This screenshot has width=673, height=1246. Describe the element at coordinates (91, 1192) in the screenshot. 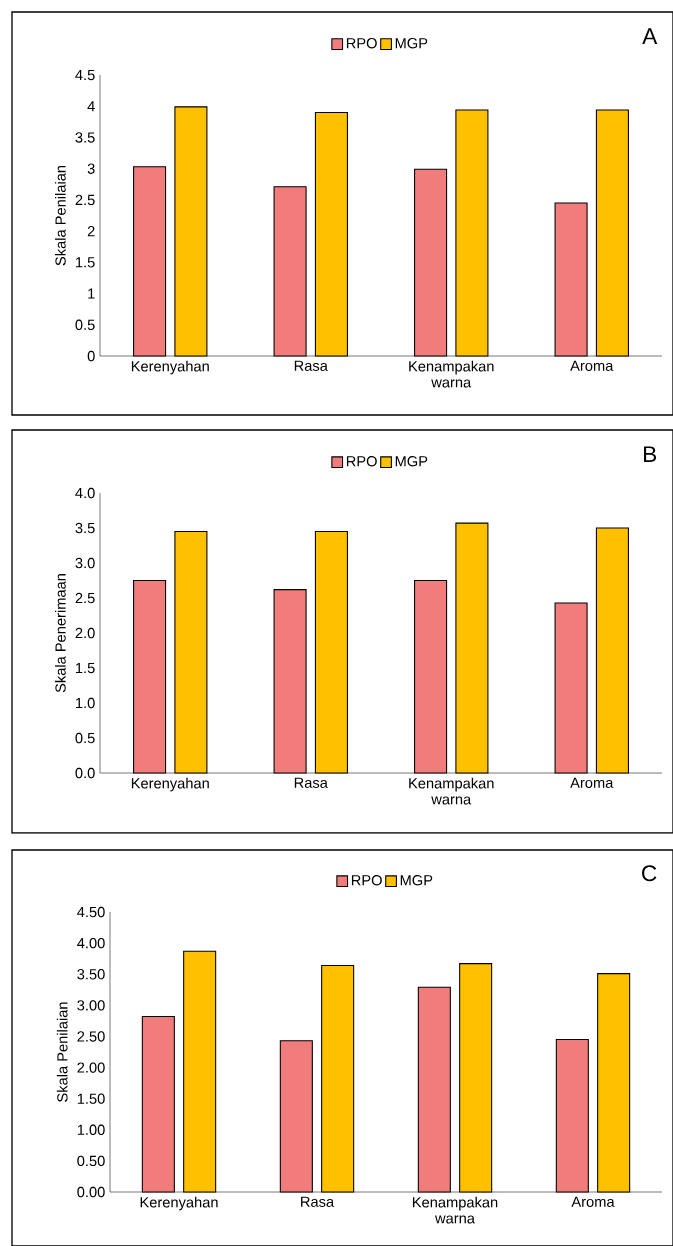

I see `y-tick-label: 0.00` at that location.